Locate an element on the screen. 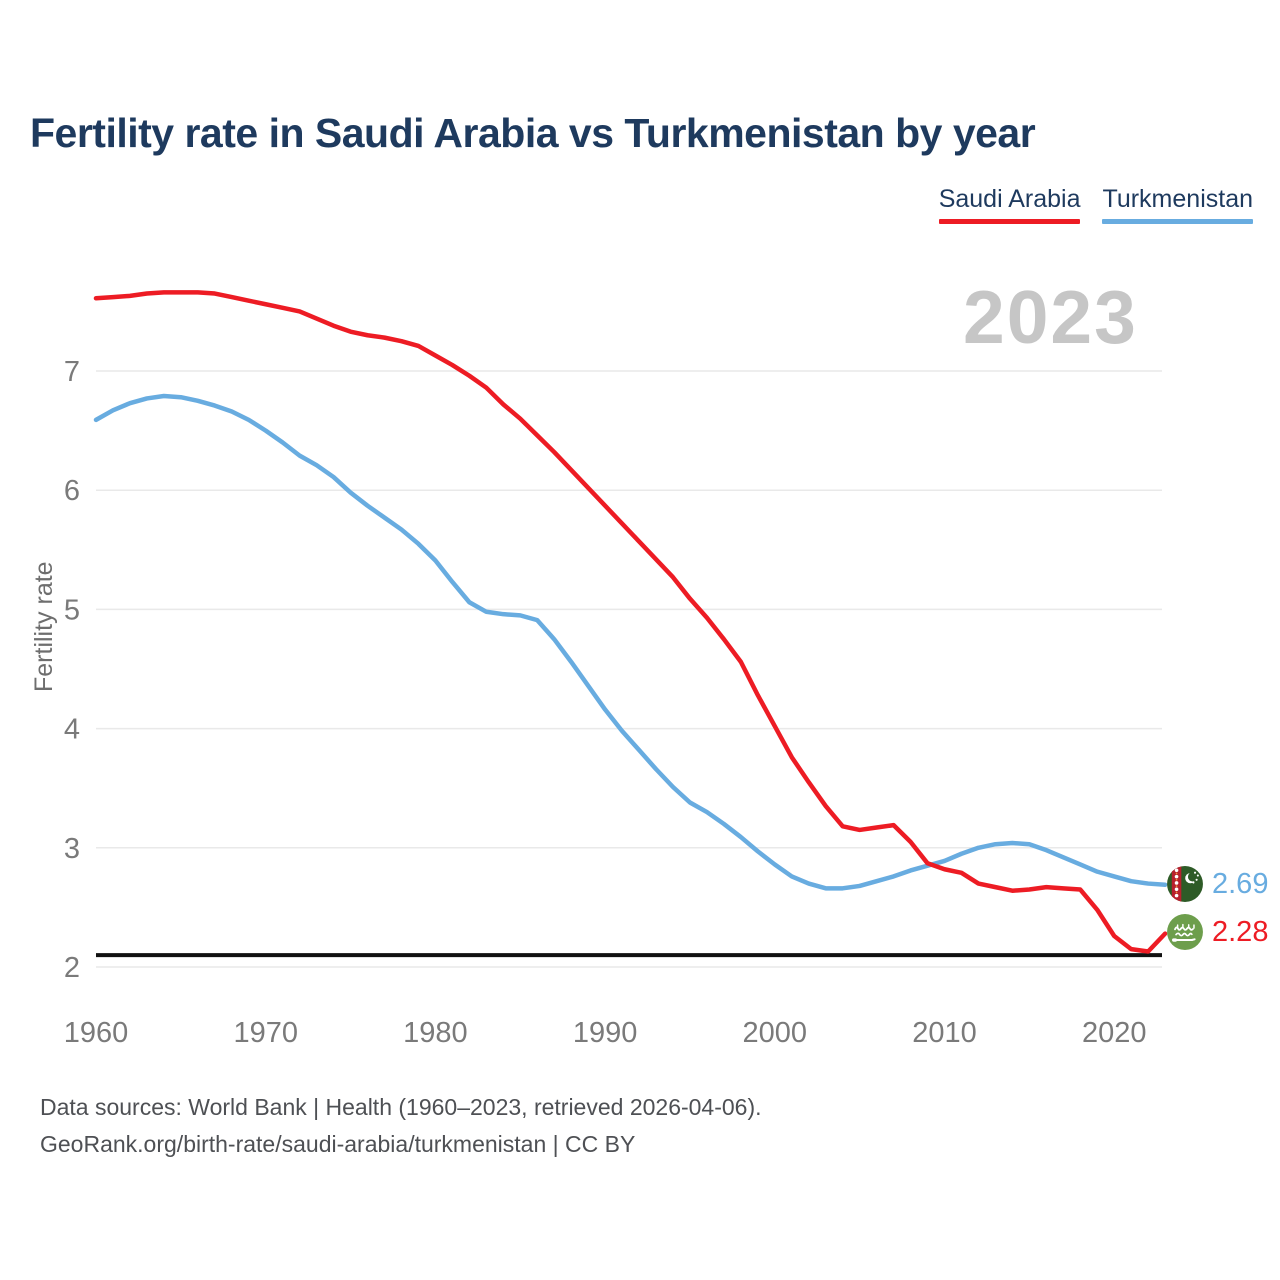  year-watermark: 2023 is located at coordinates (1050, 317).